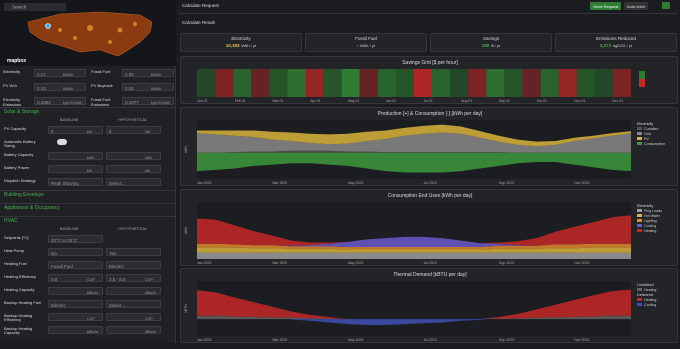 The image size is (680, 349). Describe the element at coordinates (32, 208) in the screenshot. I see `section-title: Appliances & Occupancy` at that location.